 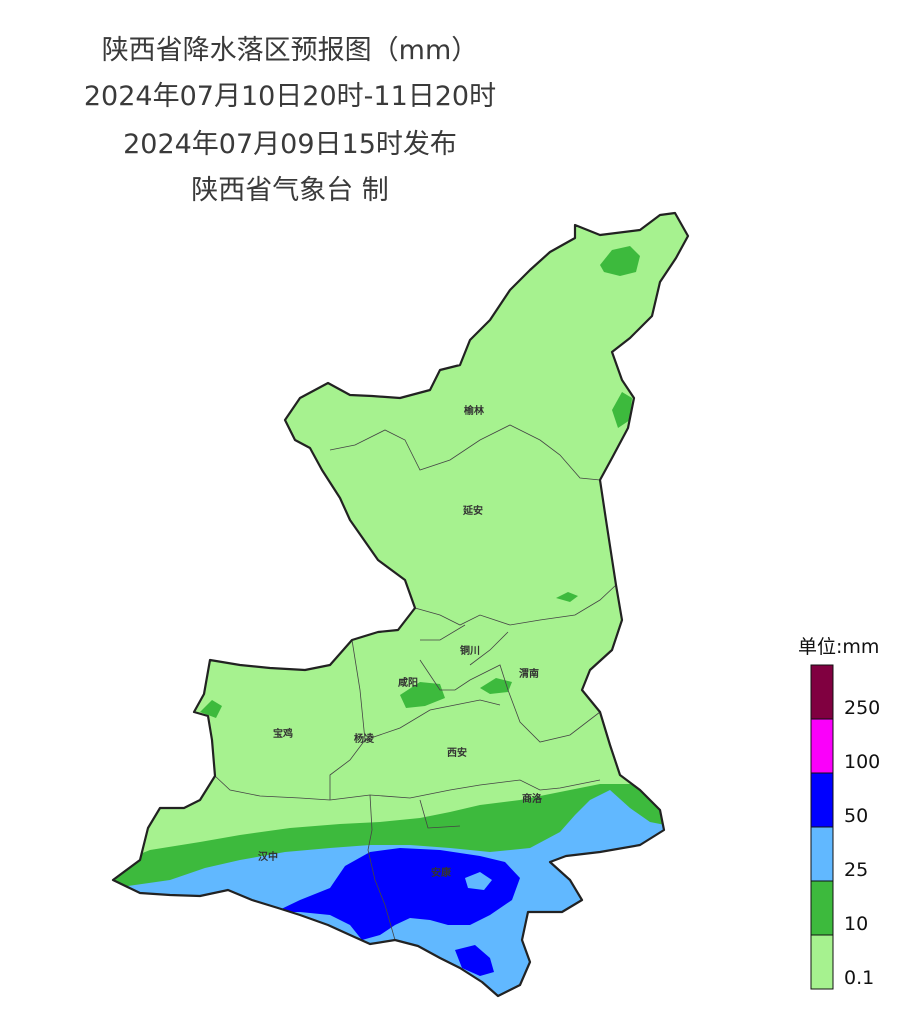 What do you see at coordinates (859, 978) in the screenshot?
I see `legend-label: 0.1` at bounding box center [859, 978].